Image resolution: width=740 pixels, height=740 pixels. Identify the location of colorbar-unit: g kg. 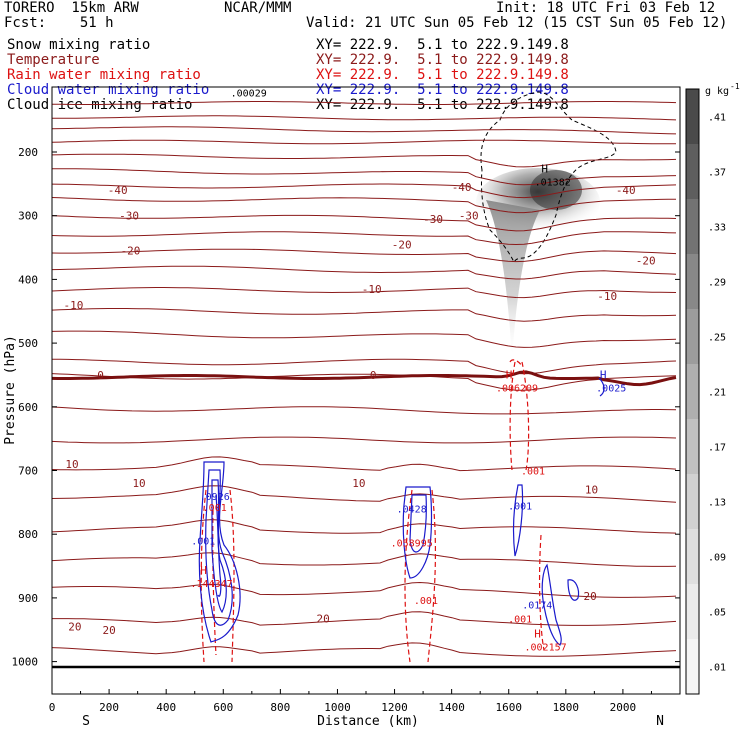
(717, 91).